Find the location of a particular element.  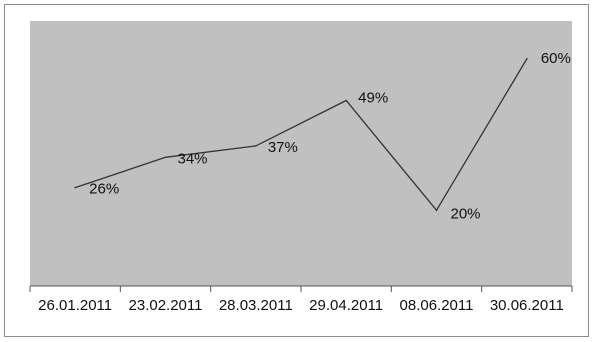

data-label: 26% is located at coordinates (104, 189).